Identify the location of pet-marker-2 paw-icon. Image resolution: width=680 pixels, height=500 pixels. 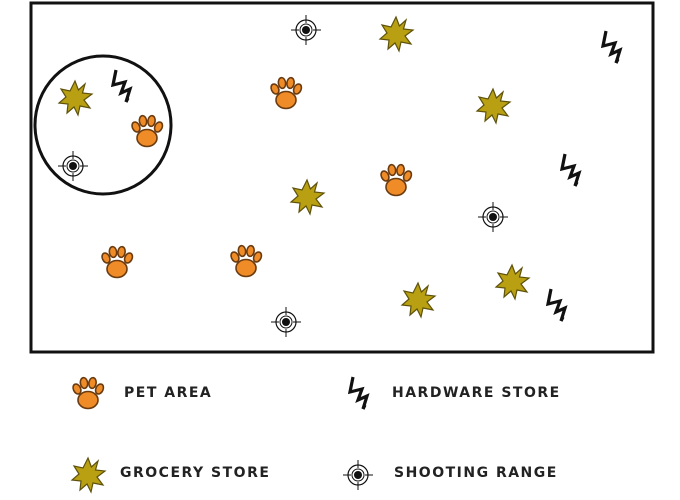
(286, 93).